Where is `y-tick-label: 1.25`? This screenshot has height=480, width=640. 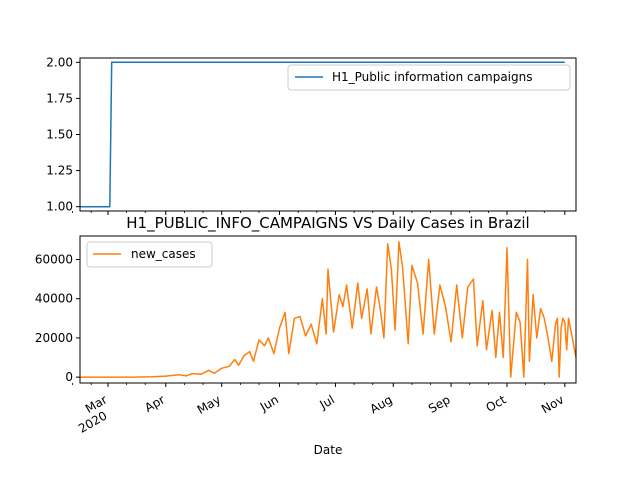
y-tick-label: 1.25 is located at coordinates (59, 171).